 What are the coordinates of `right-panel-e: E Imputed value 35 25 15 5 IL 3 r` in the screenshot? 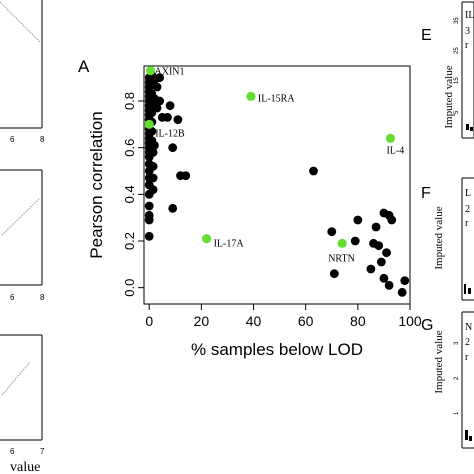 It's located at (447, 70).